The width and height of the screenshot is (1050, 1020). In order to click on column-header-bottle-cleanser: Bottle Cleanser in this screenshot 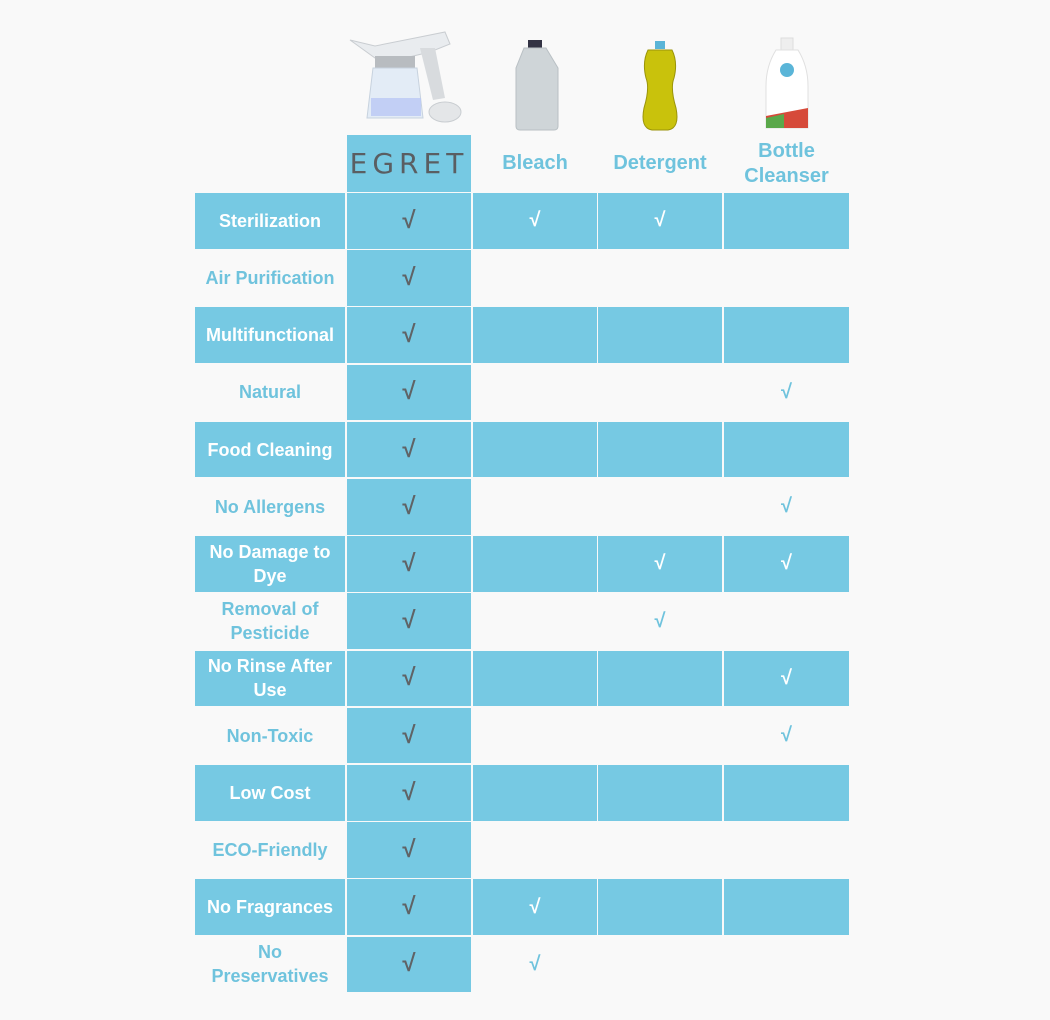, I will do `click(786, 163)`.